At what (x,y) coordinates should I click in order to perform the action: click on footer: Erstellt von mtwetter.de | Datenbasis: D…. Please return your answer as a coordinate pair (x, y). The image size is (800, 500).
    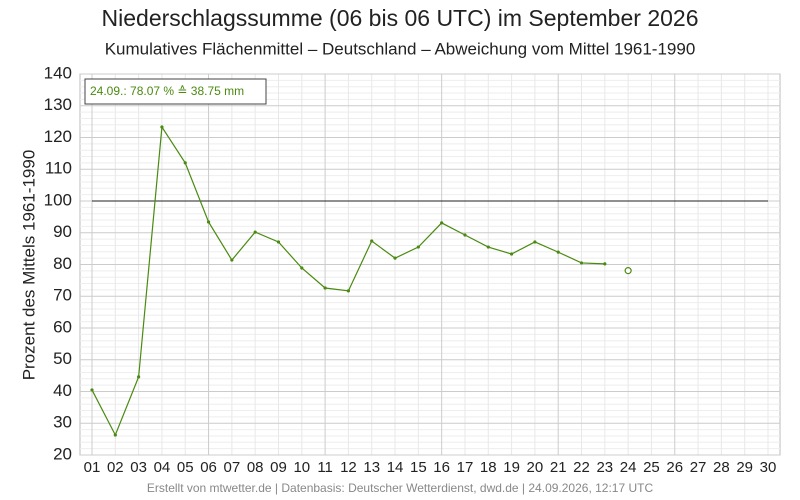
    Looking at the image, I should click on (400, 488).